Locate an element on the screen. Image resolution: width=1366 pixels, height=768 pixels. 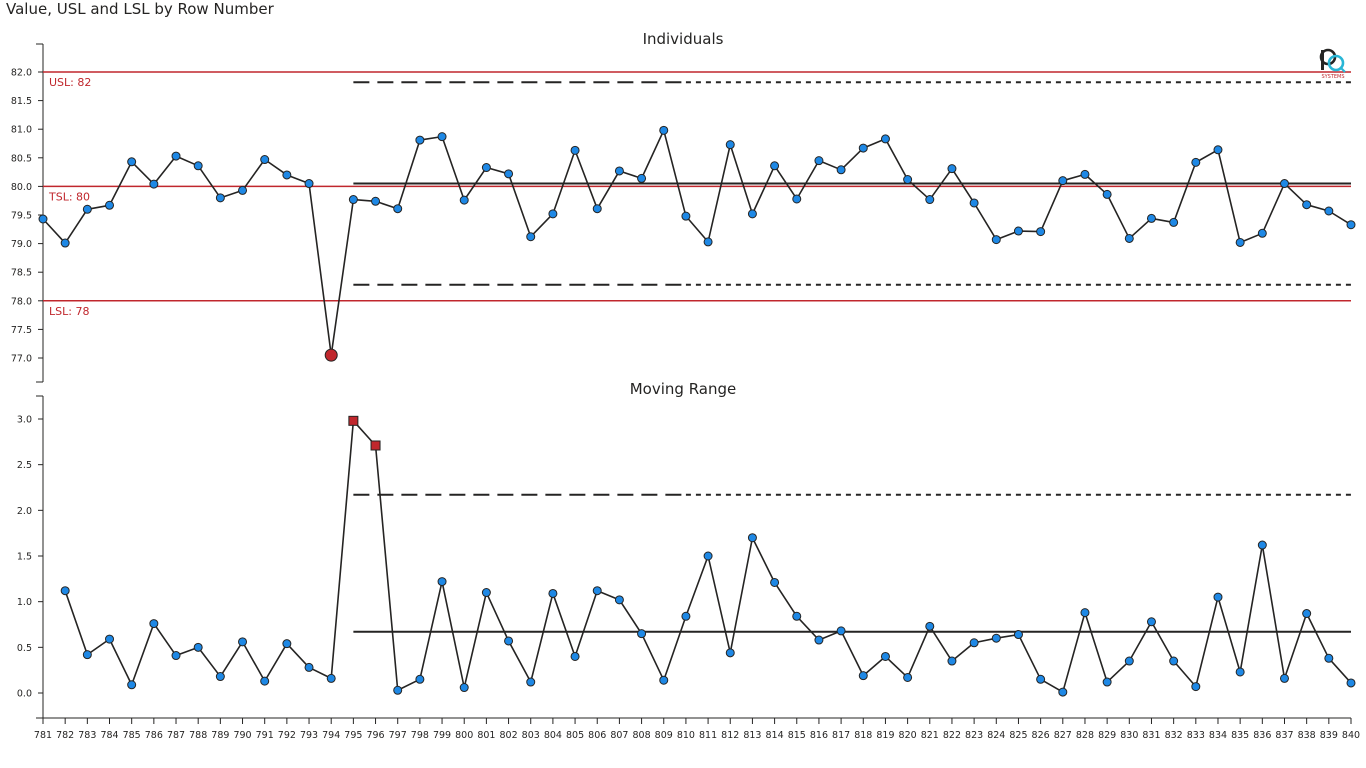
x-tick-label: 782 is located at coordinates (65, 735).